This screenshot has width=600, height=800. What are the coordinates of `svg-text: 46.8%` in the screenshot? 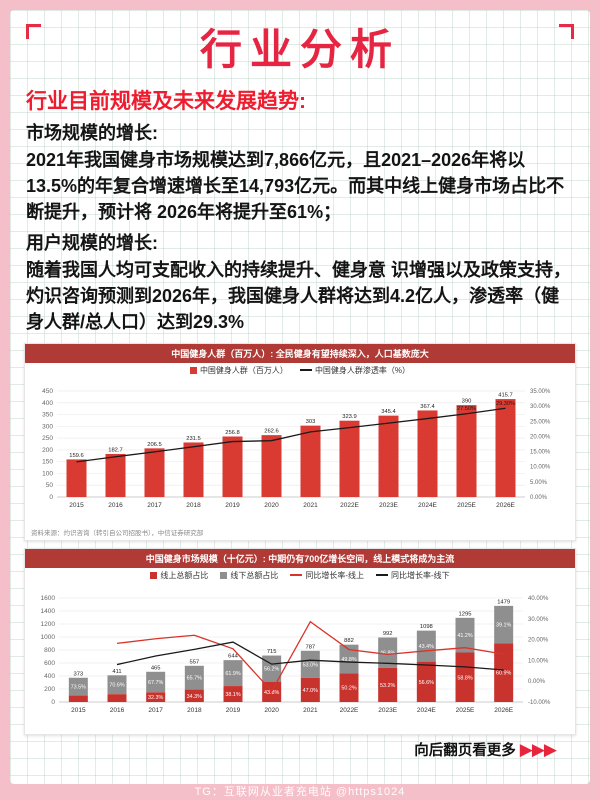 It's located at (387, 653).